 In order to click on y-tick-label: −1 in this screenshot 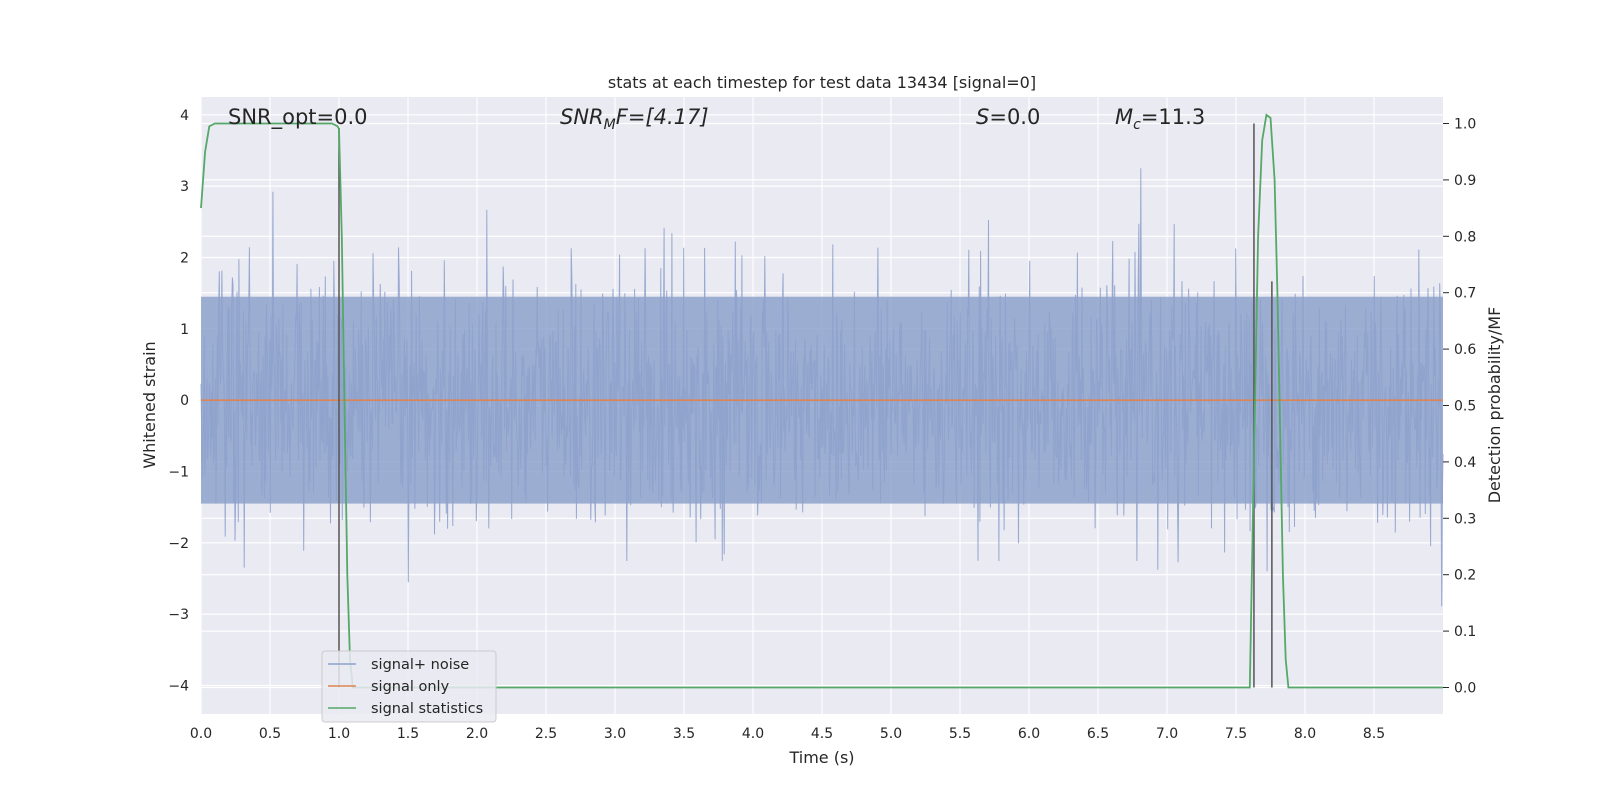, I will do `click(178, 472)`.